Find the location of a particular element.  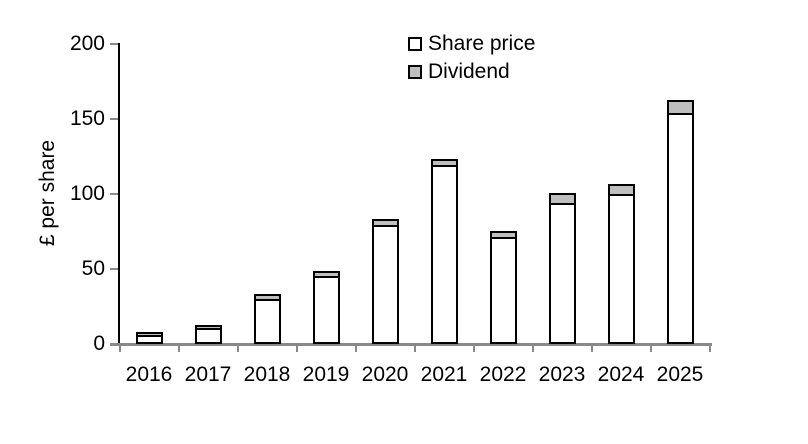

x-axis-label-2019: 2019 is located at coordinates (326, 374).